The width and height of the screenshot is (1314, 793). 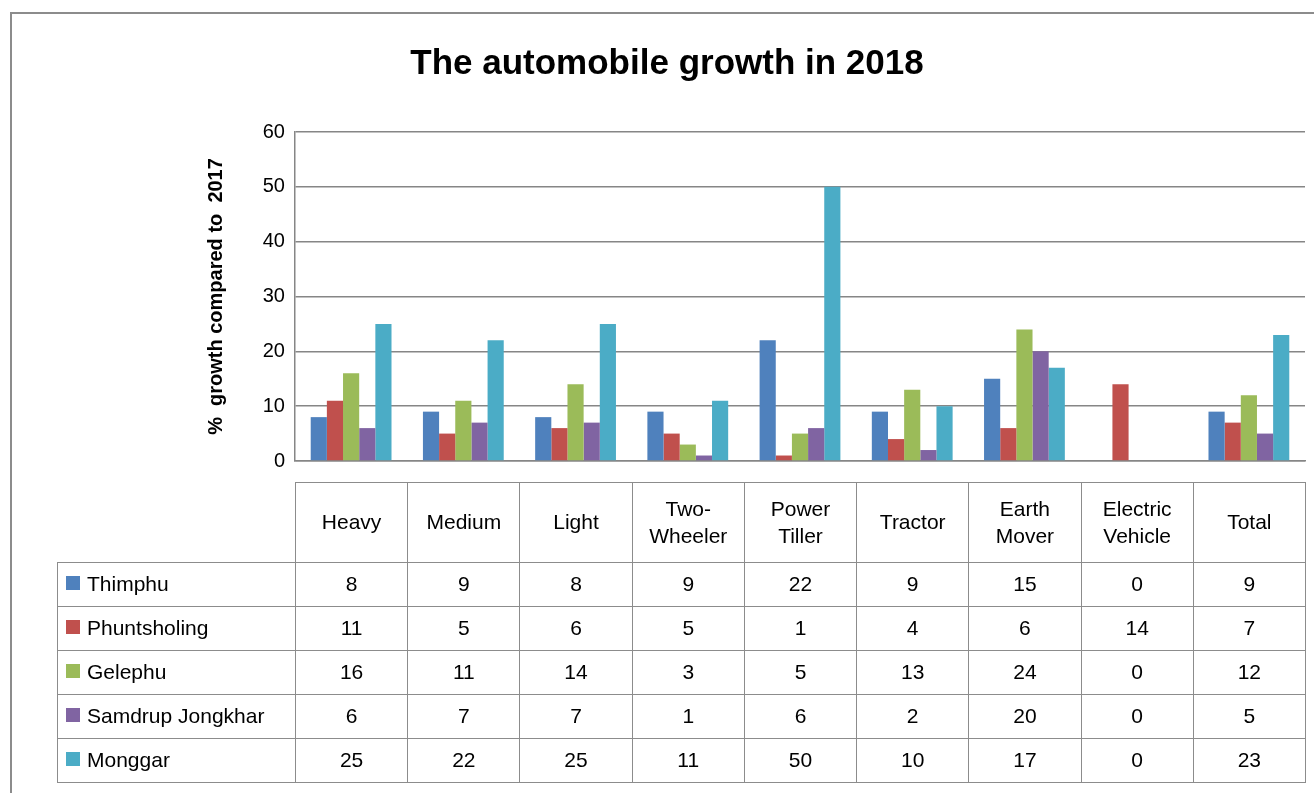 I want to click on y-tick-label: 0, so click(x=279, y=459).